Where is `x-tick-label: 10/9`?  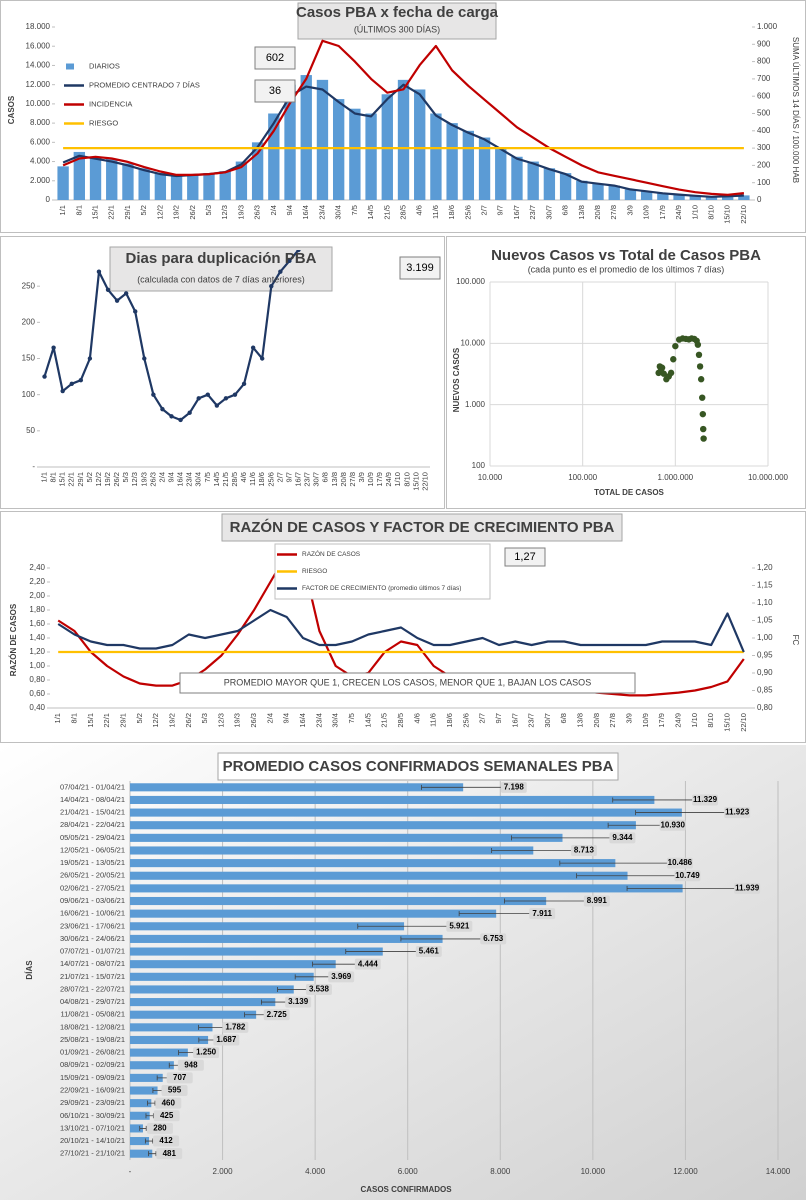
x-tick-label: 10/9 is located at coordinates (645, 720).